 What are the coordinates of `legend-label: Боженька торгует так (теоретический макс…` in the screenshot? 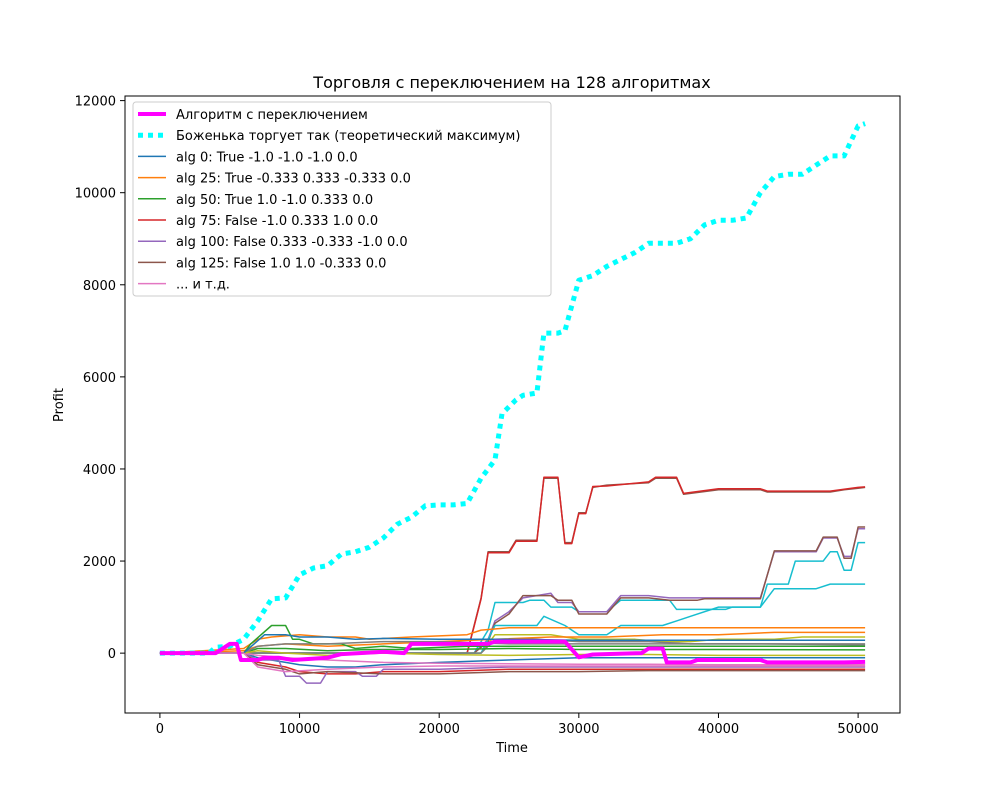 It's located at (348, 136).